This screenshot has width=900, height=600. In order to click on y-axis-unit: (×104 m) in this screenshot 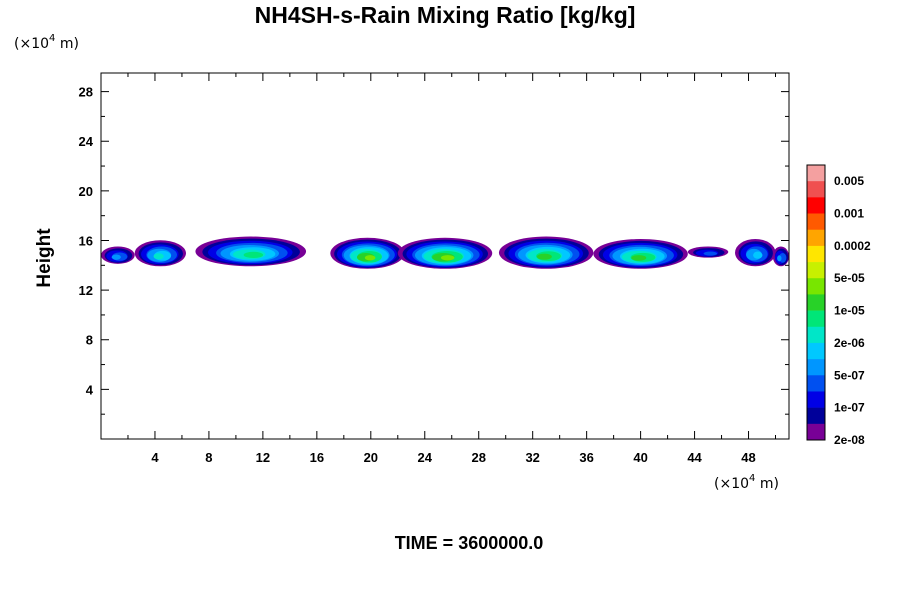, I will do `click(46, 42)`.